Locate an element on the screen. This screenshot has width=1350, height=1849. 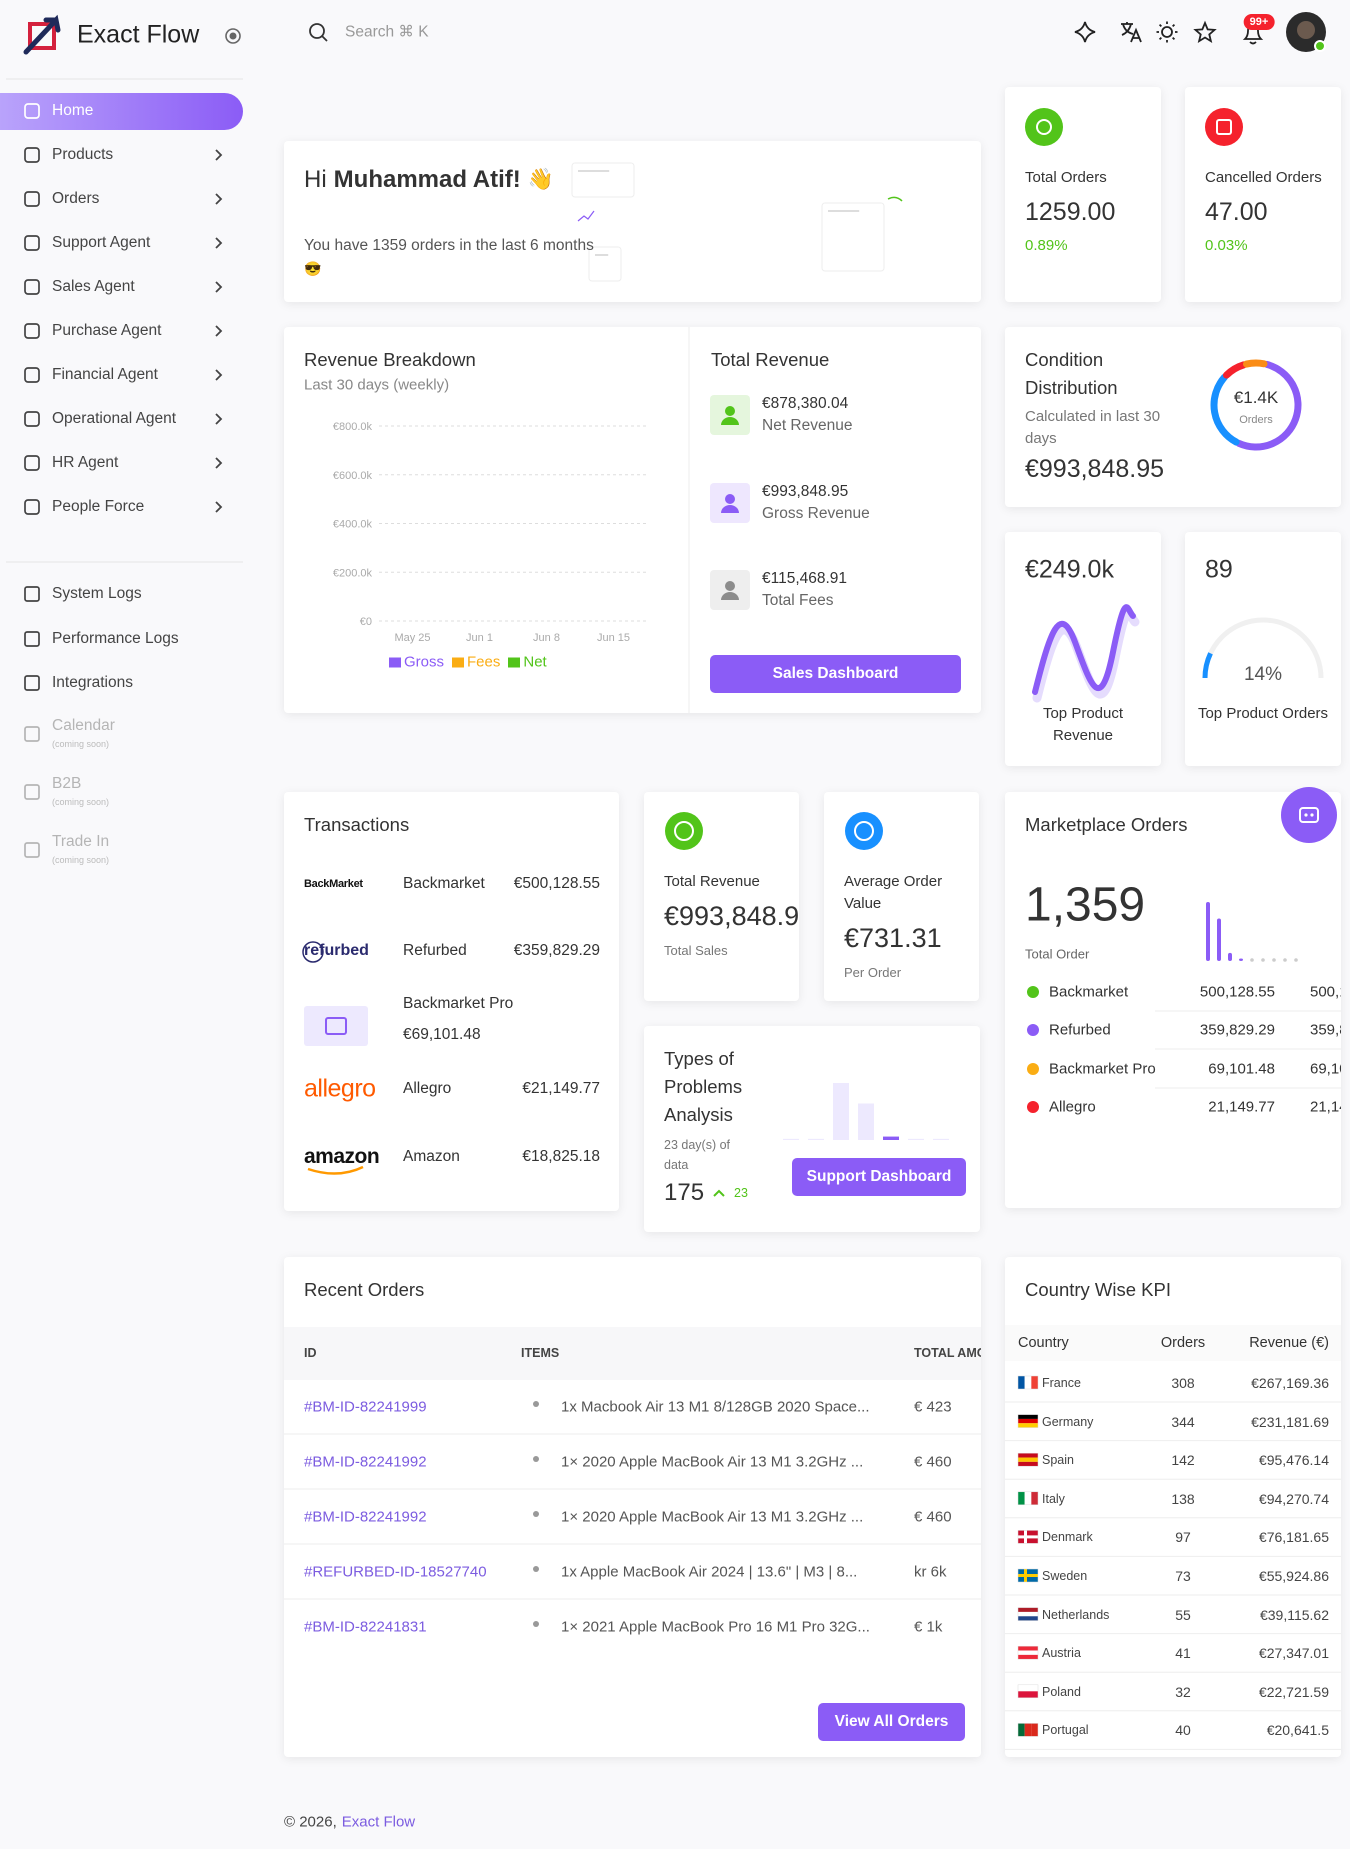
kpi-icon-glyph is located at coordinates (684, 831).